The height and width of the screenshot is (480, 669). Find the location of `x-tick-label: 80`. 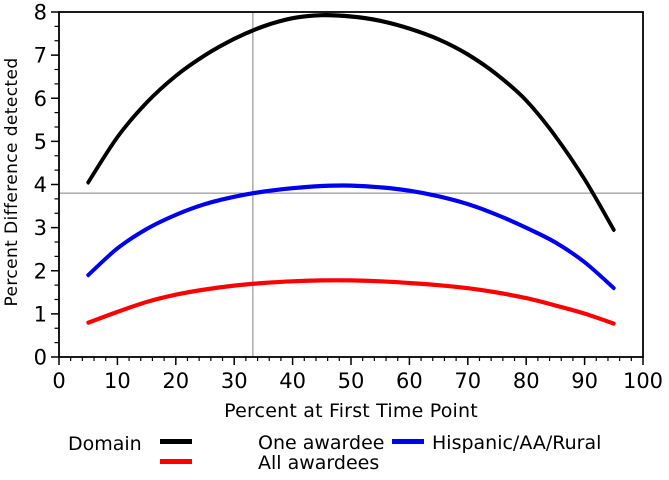

x-tick-label: 80 is located at coordinates (526, 381).